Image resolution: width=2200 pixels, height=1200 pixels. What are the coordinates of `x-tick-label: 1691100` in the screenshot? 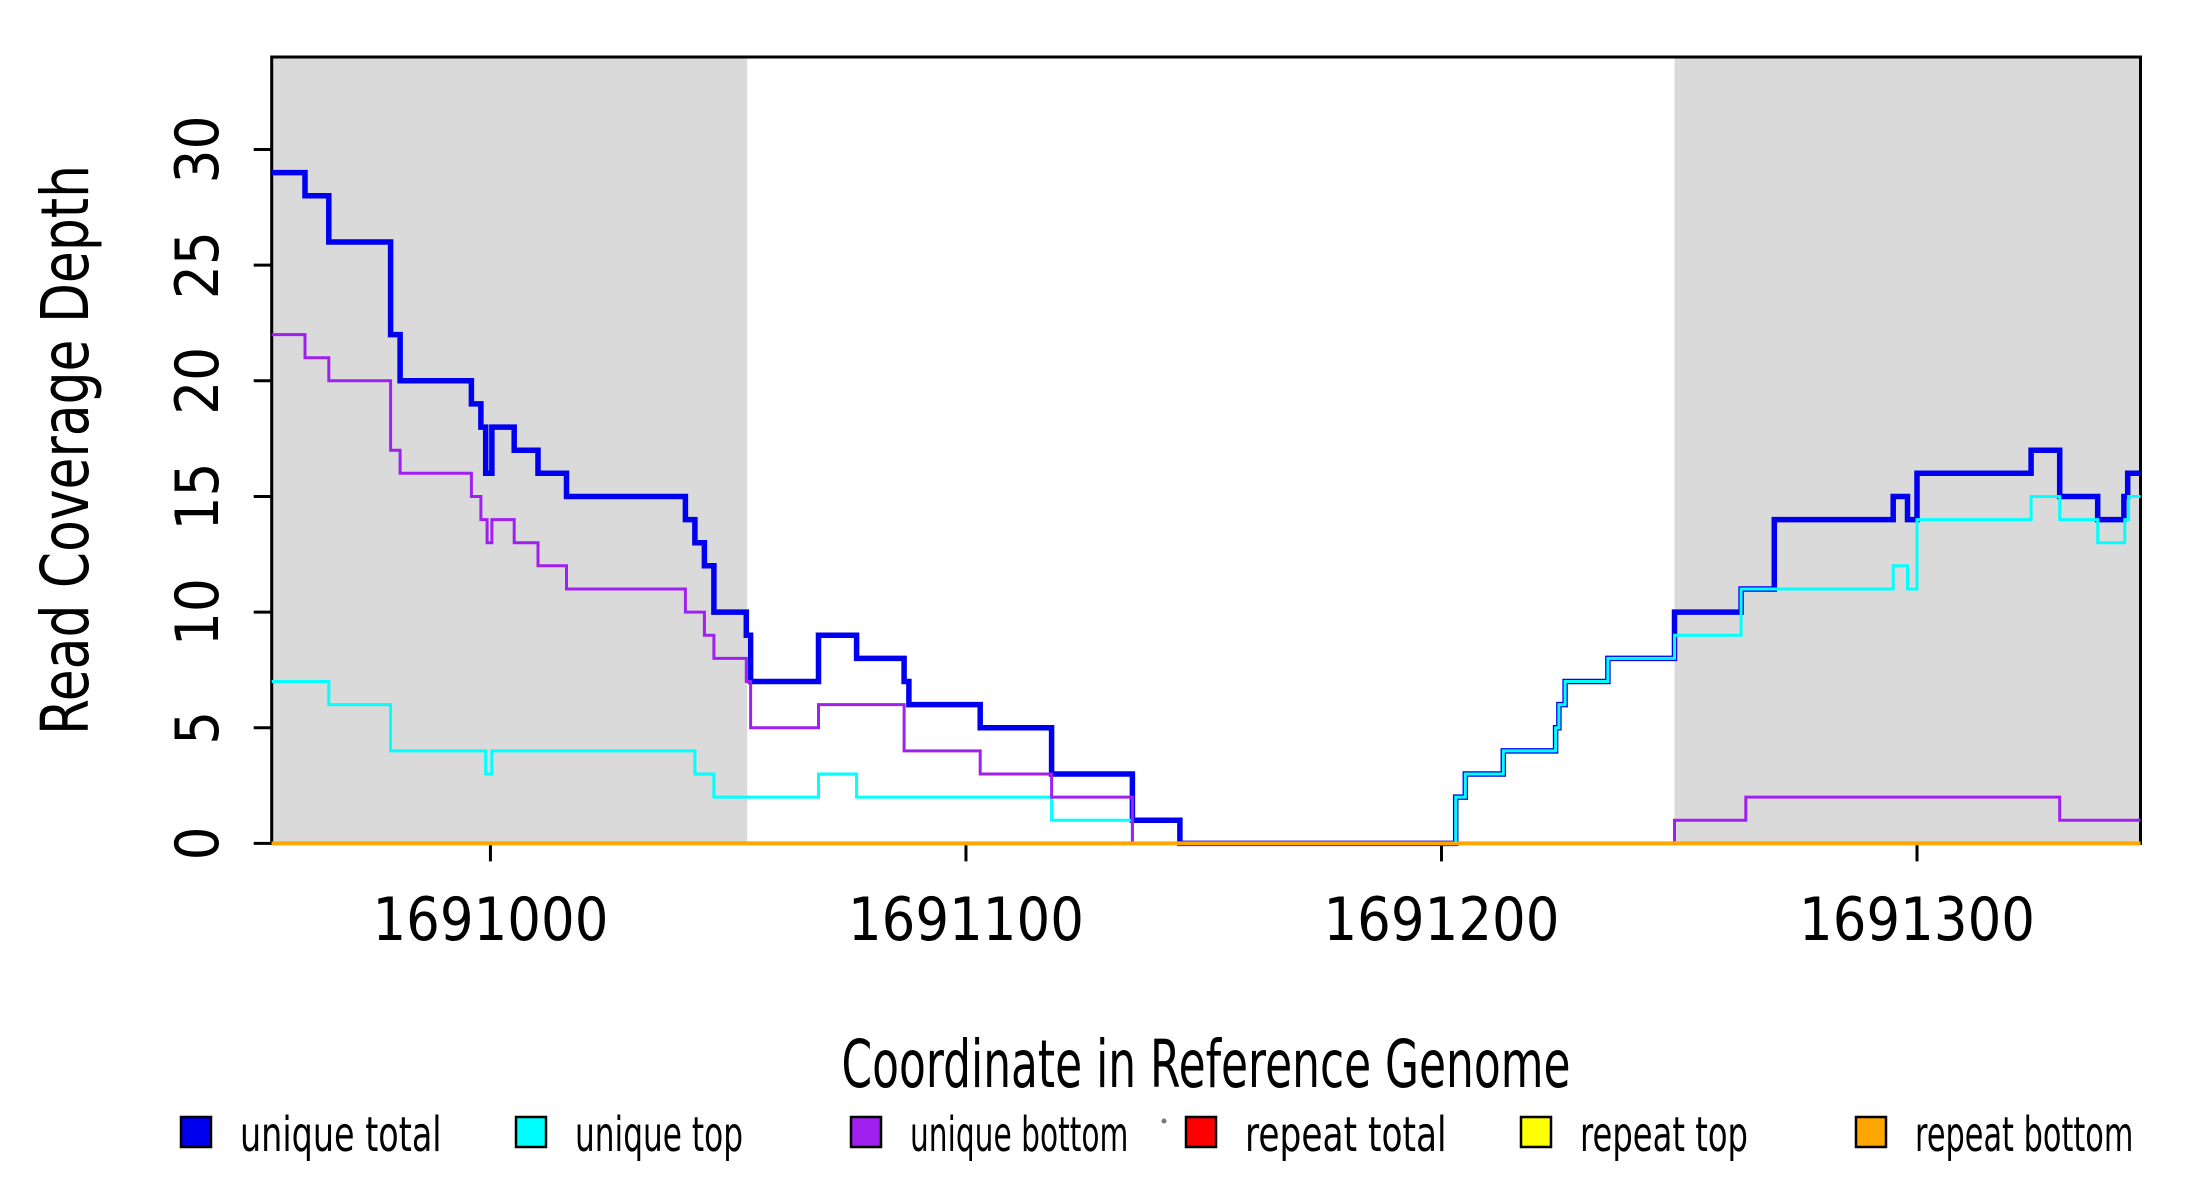 It's located at (966, 920).